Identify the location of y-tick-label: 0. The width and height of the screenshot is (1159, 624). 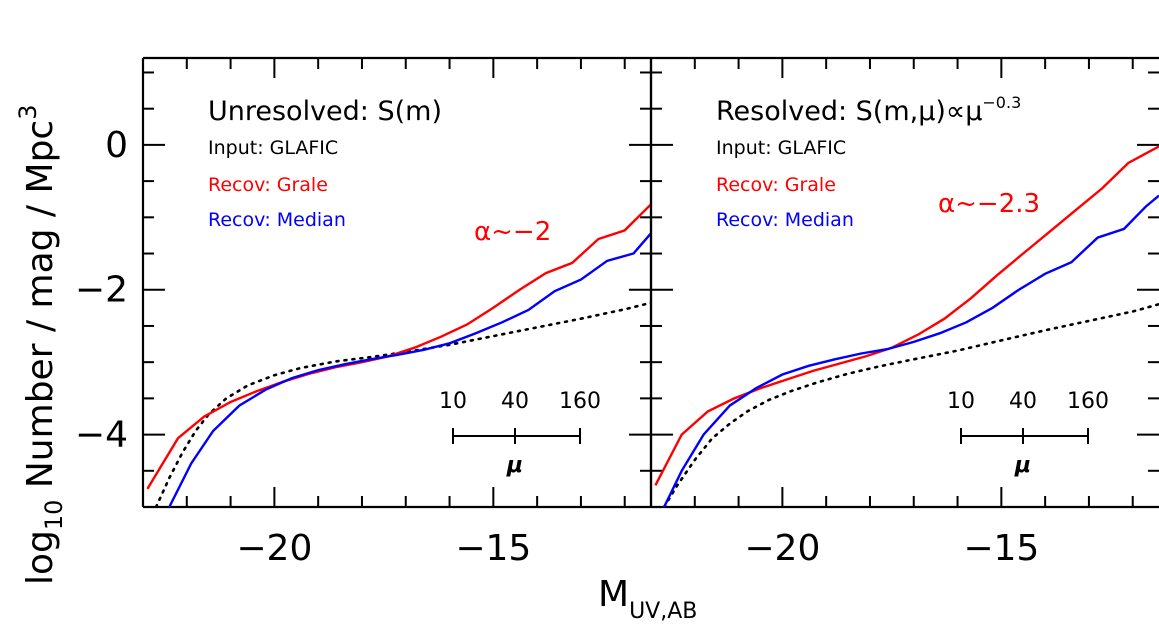
(116, 145).